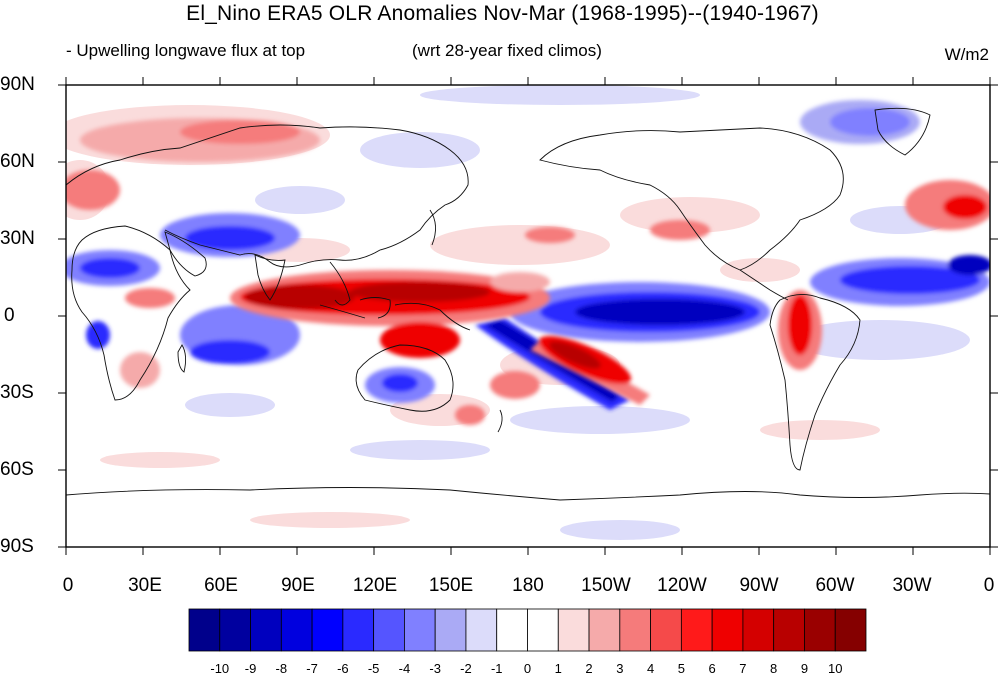 This screenshot has width=1005, height=676. What do you see at coordinates (774, 668) in the screenshot?
I see `colorbar-label: 8` at bounding box center [774, 668].